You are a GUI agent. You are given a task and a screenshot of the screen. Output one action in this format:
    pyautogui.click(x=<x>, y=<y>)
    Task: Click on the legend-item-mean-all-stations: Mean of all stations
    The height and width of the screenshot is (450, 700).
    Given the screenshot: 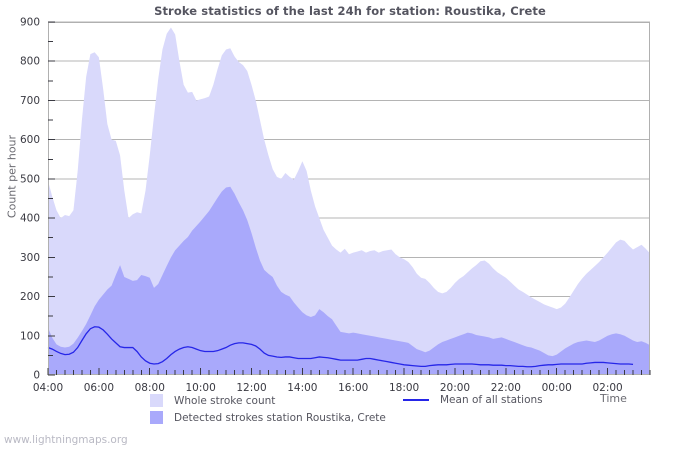 What is the action you would take?
    pyautogui.click(x=473, y=400)
    